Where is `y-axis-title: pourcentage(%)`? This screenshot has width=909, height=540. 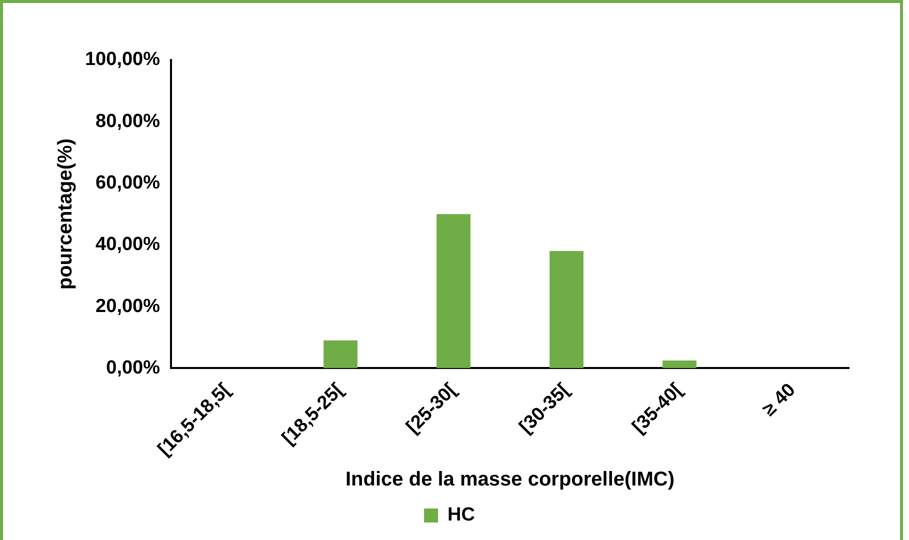 y-axis-title: pourcentage(%) is located at coordinates (65, 214).